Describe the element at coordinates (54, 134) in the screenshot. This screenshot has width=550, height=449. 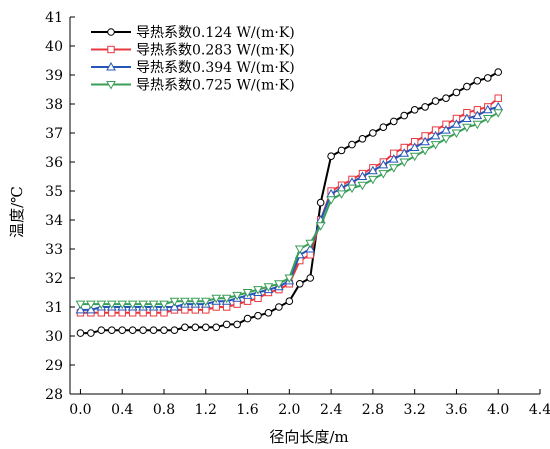
I see `y-tick-label: 37` at that location.